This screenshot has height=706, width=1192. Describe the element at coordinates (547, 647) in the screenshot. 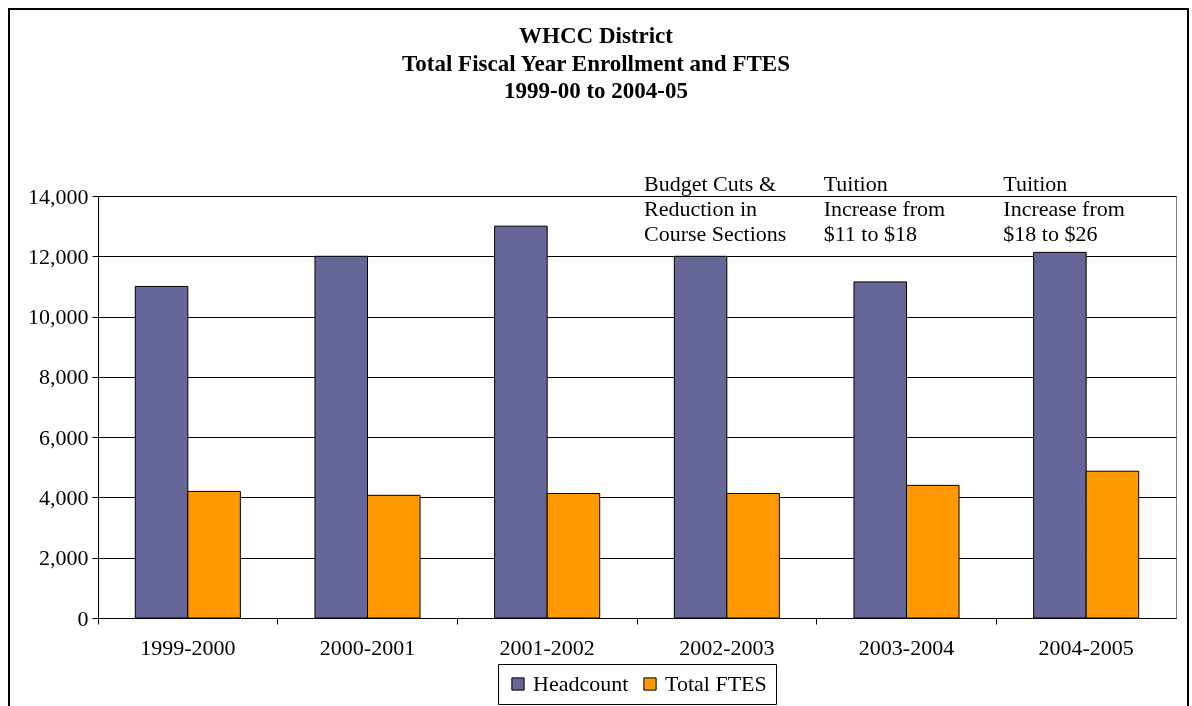

I see `x-tick-label: 2001-2002` at that location.